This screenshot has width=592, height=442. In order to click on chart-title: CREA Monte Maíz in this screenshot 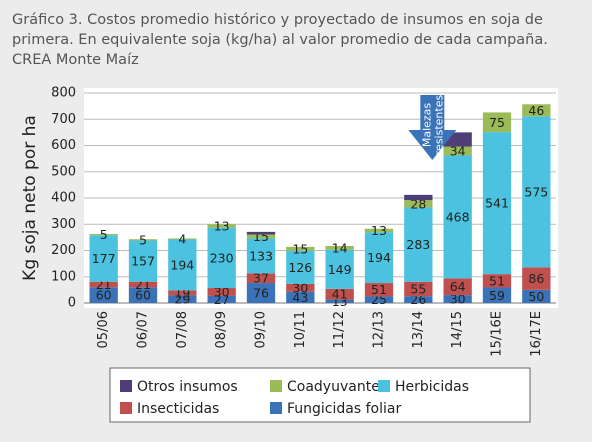, I will do `click(75, 60)`.